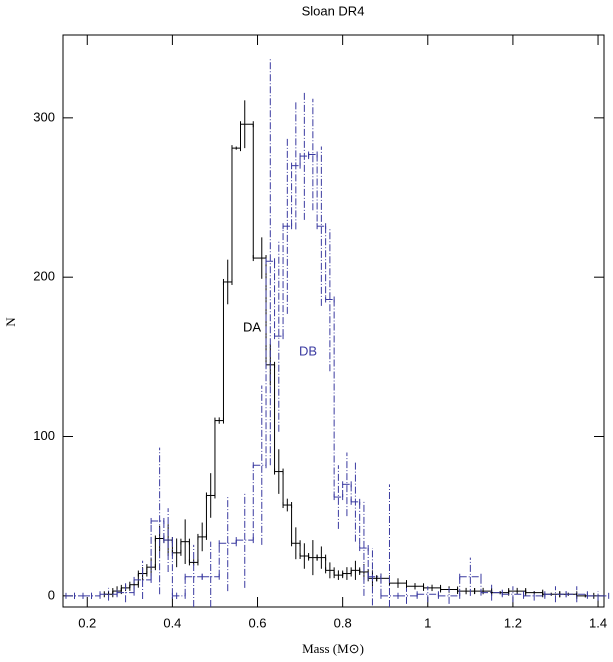 The width and height of the screenshot is (613, 662). I want to click on y-tick-label: 200, so click(44, 276).